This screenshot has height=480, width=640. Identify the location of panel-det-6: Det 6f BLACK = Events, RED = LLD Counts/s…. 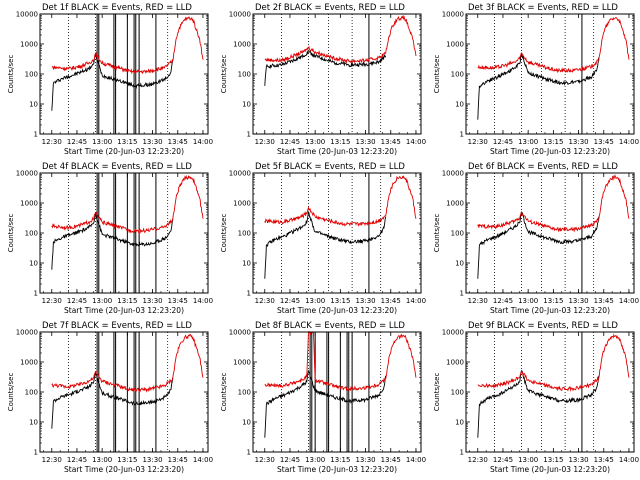
(536, 238).